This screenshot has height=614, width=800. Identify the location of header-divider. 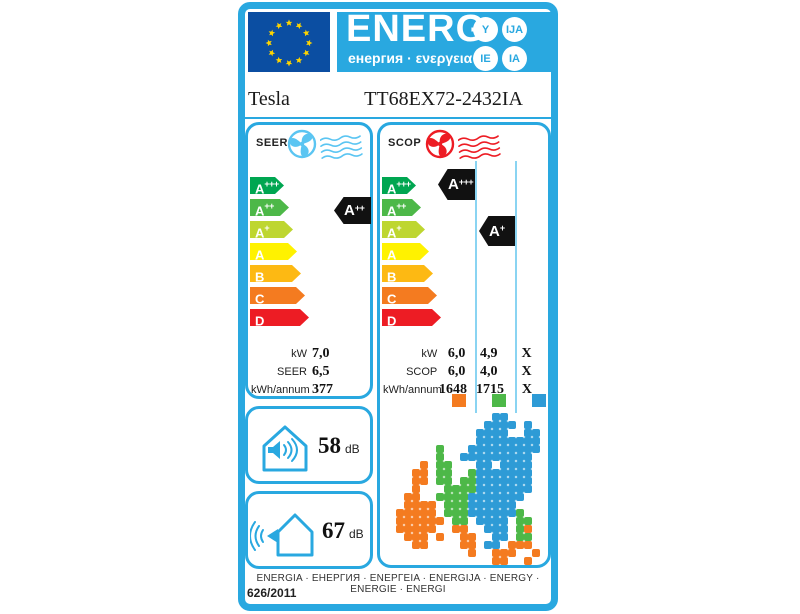
(398, 118).